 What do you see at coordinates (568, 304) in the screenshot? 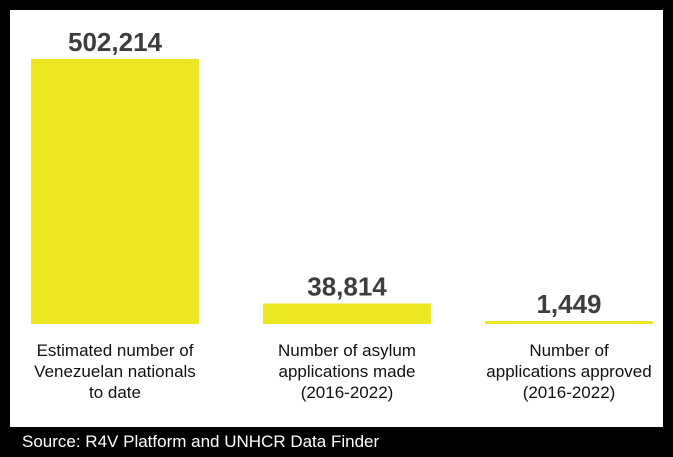
I see `bar-value-label-3: 1,449` at bounding box center [568, 304].